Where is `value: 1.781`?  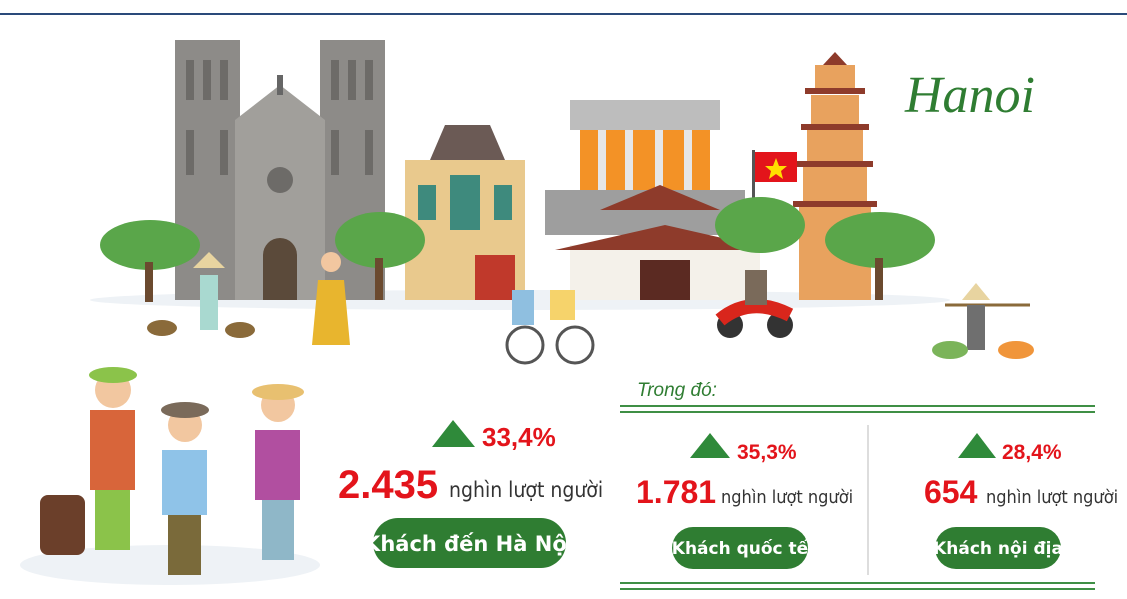 value: 1.781 is located at coordinates (676, 492).